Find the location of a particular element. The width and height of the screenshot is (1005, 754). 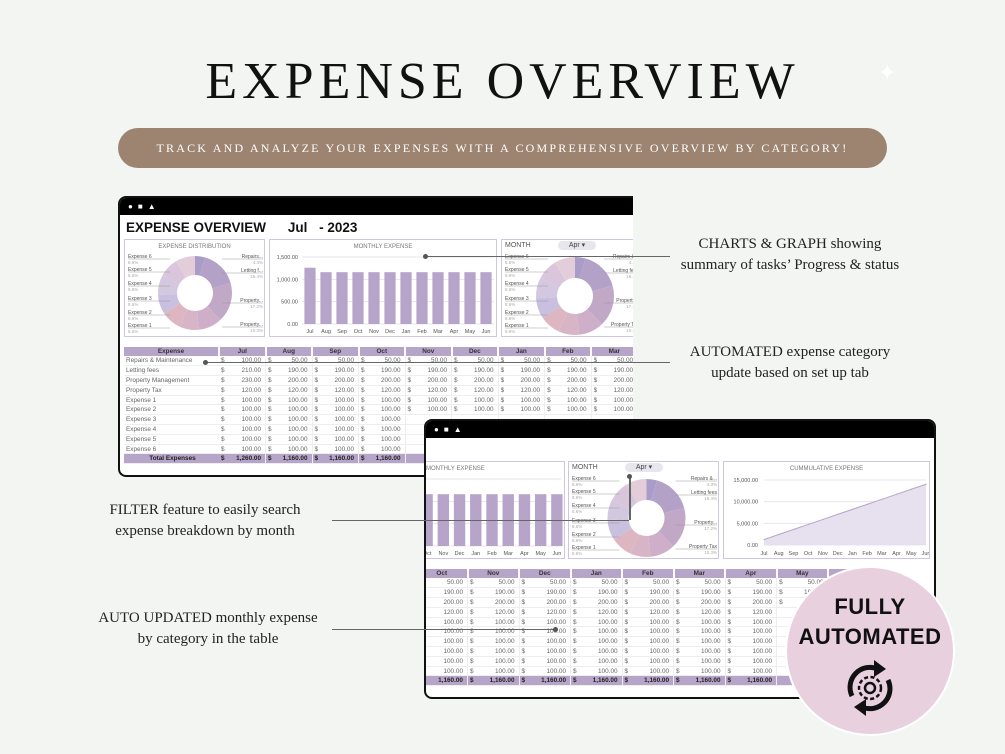

column-header-month: Jul is located at coordinates (243, 351).